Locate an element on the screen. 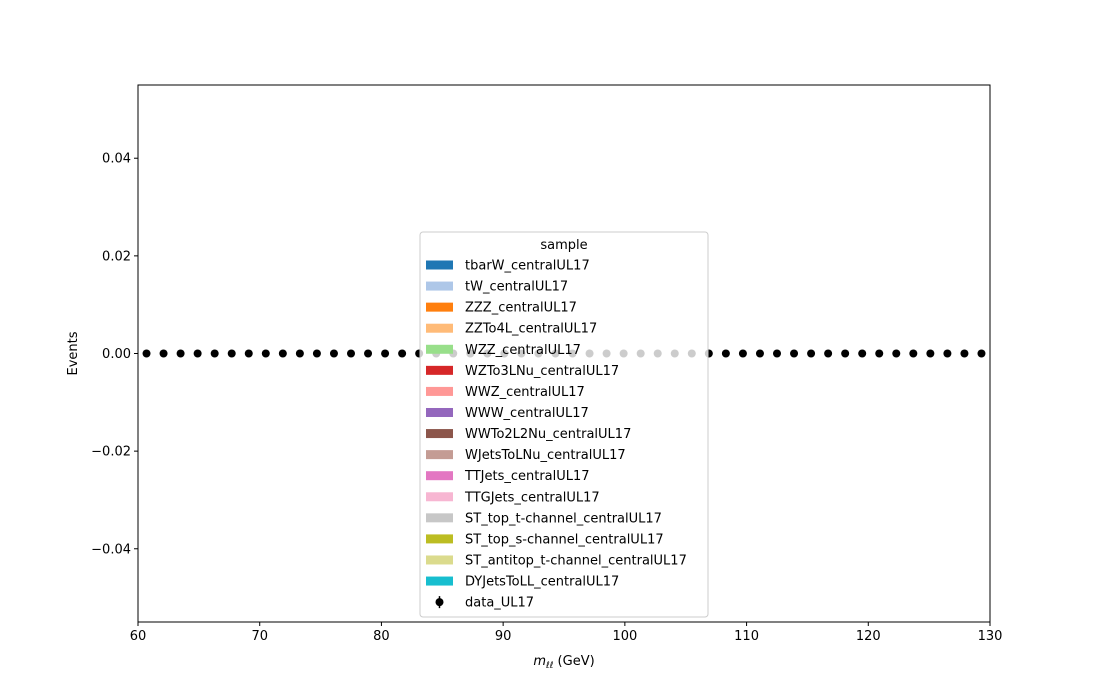  legend-entry-label: tbarW_centralUL17 is located at coordinates (527, 266).